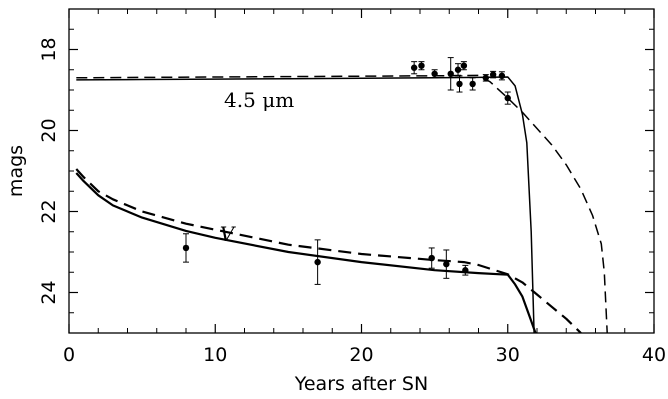  What do you see at coordinates (16, 171) in the screenshot?
I see `y-axis-title: mags` at bounding box center [16, 171].